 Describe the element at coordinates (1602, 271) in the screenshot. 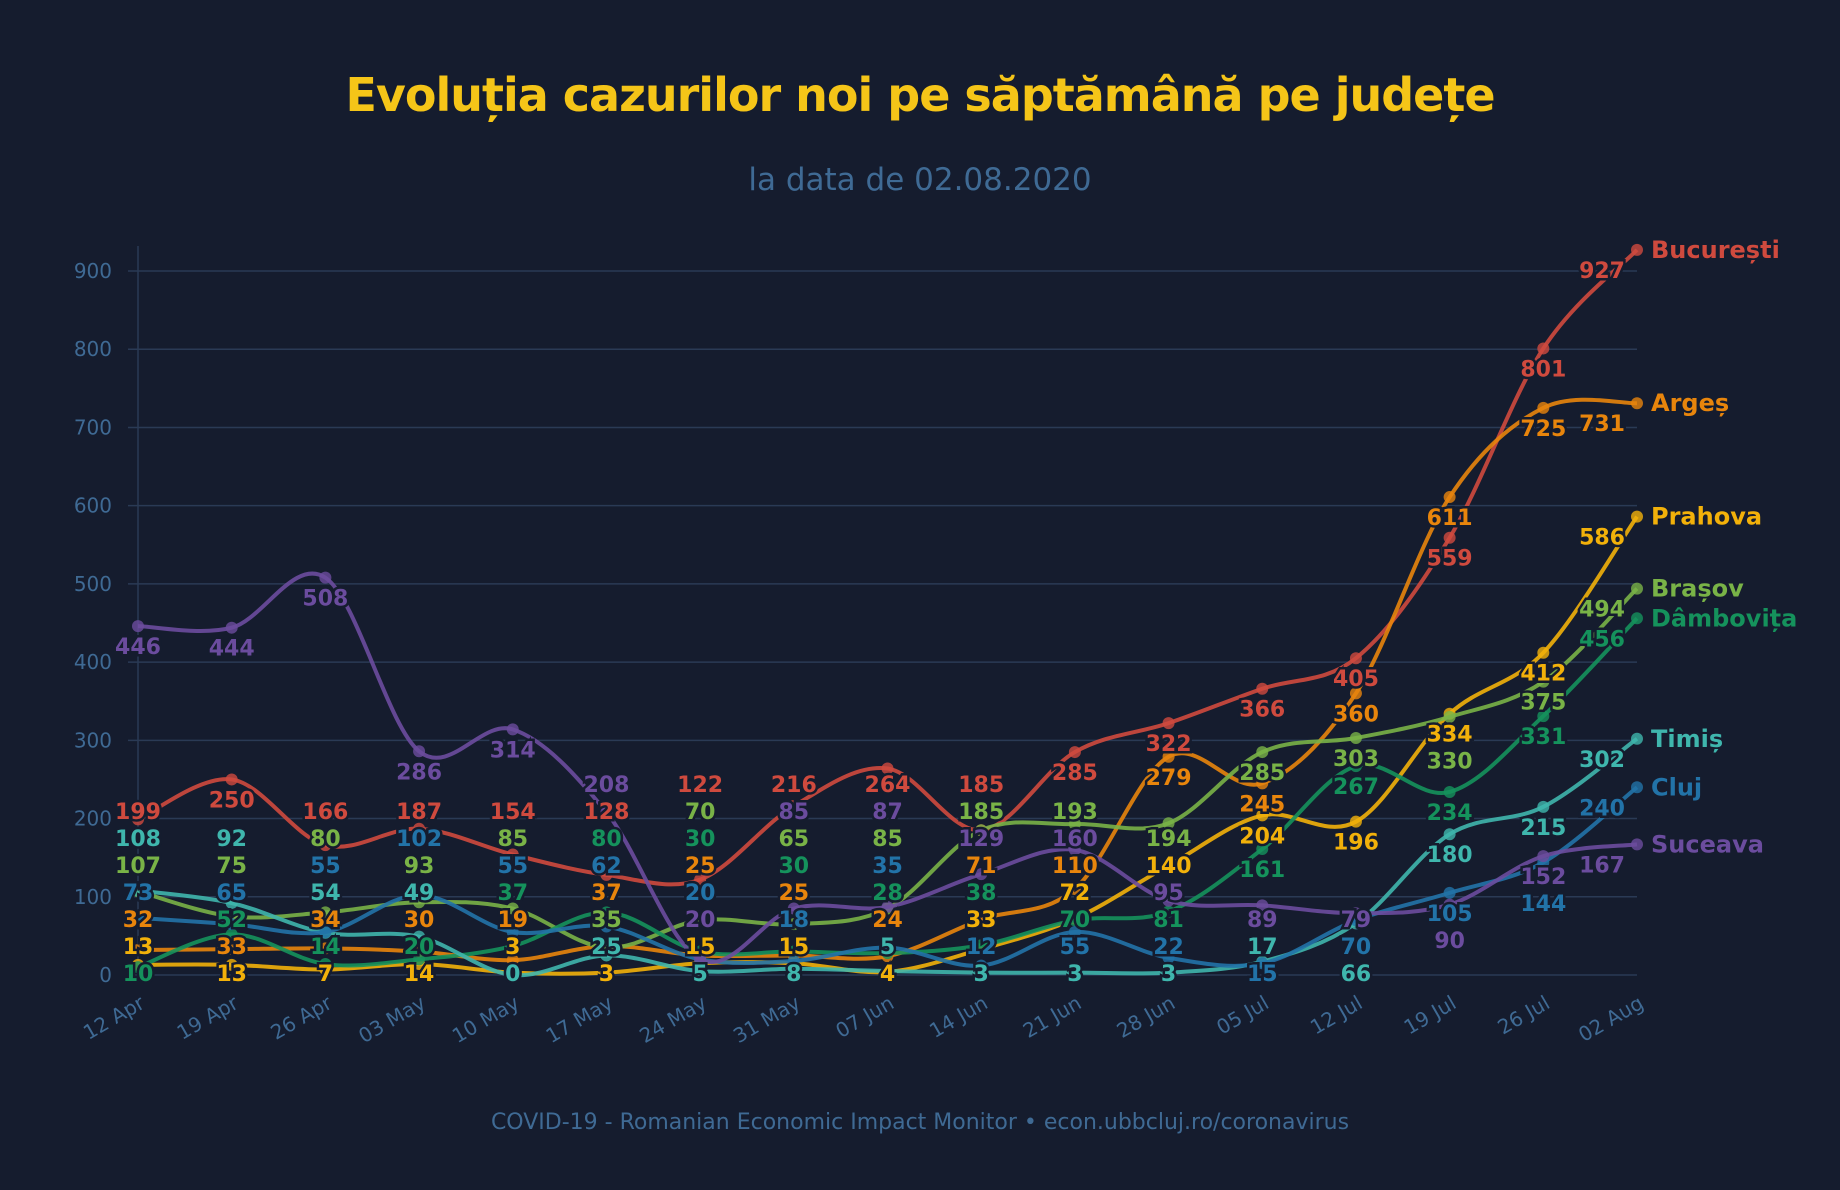

I see `data-label: 927` at that location.